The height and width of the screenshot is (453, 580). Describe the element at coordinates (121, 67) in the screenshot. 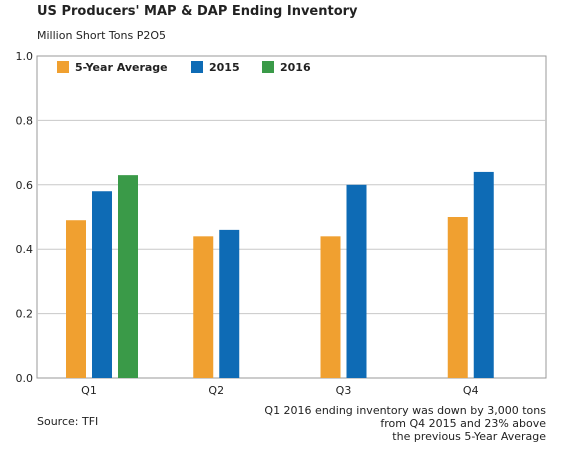

I see `legend-label: 5-Year Average` at that location.